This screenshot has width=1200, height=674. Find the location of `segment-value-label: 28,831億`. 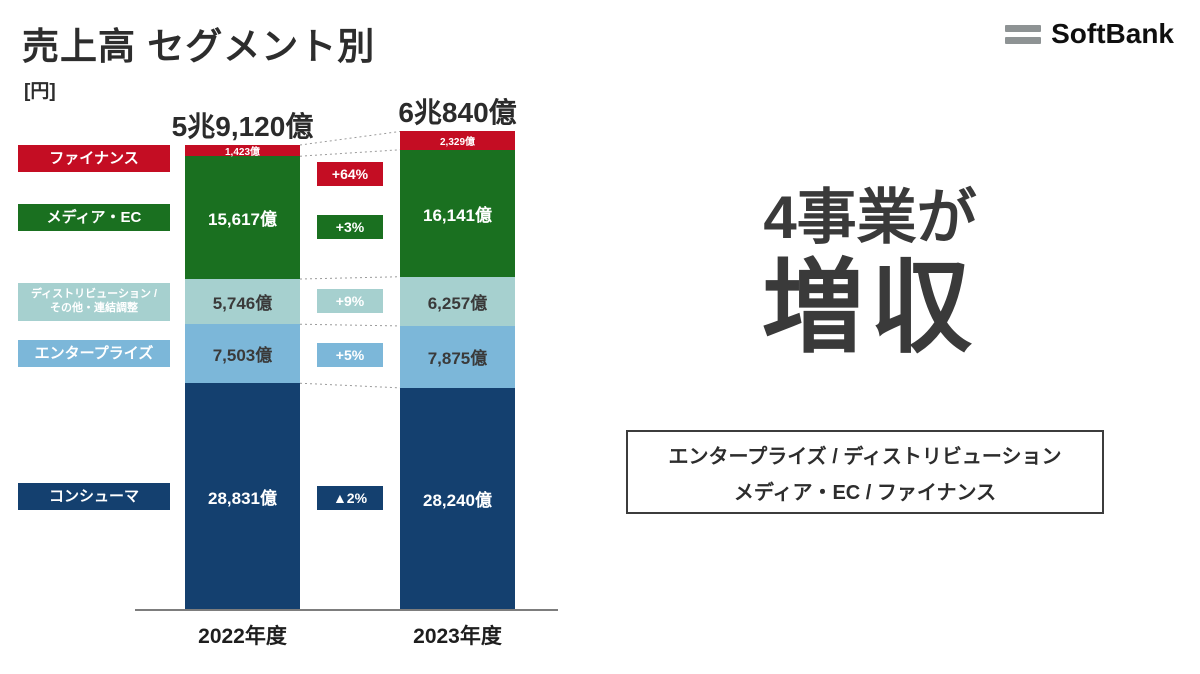

segment-value-label: 28,831億 is located at coordinates (242, 499).